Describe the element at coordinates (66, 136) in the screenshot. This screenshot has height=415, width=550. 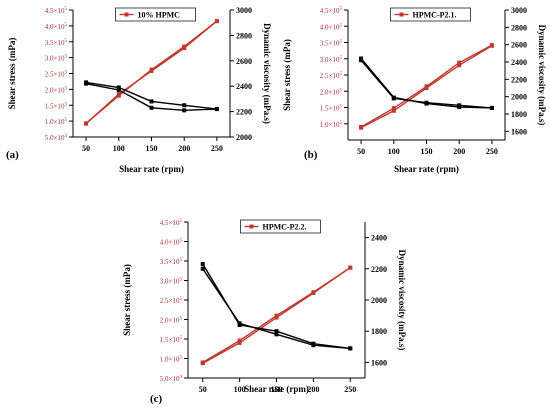
I see `y-left-tick-exponent: 4` at that location.